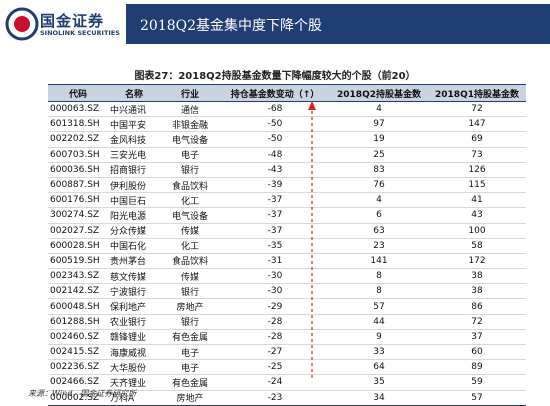 Image resolution: width=550 pixels, height=406 pixels. I want to click on table-row: 600036.SH 招商银行 银行 -43 83 126, so click(287, 170).